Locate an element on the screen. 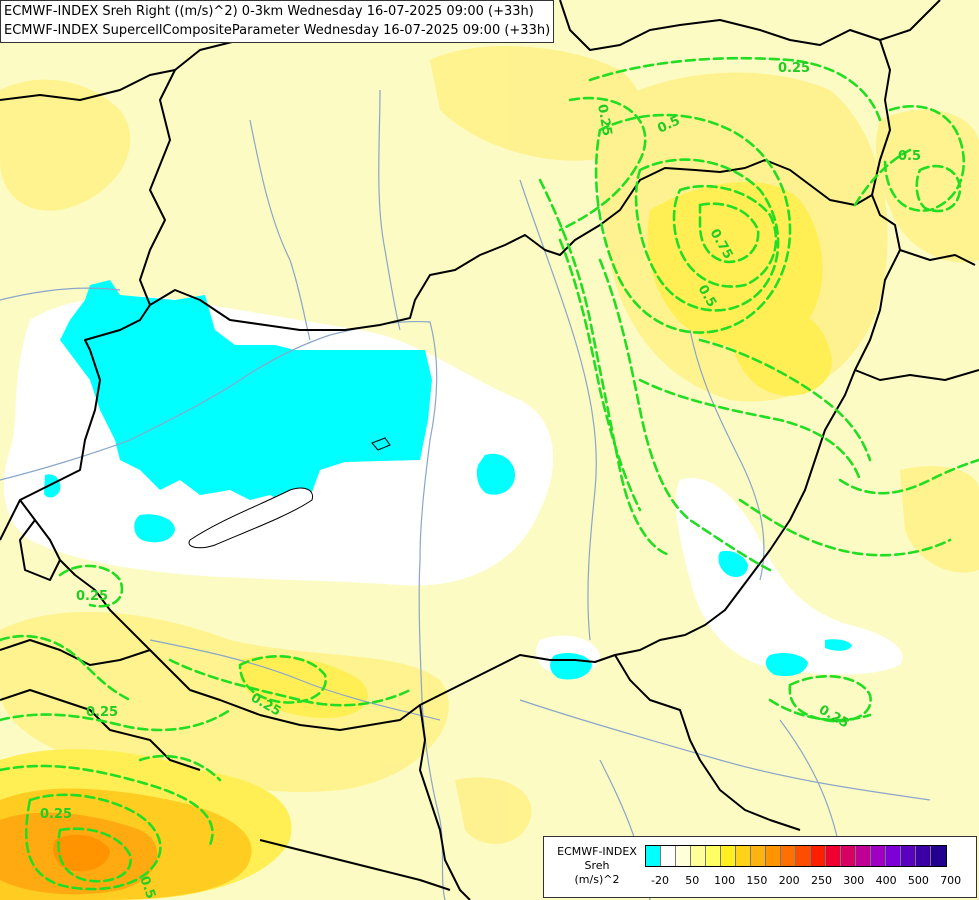 This screenshot has width=979, height=900. legend-tick-label: 250 is located at coordinates (821, 880).